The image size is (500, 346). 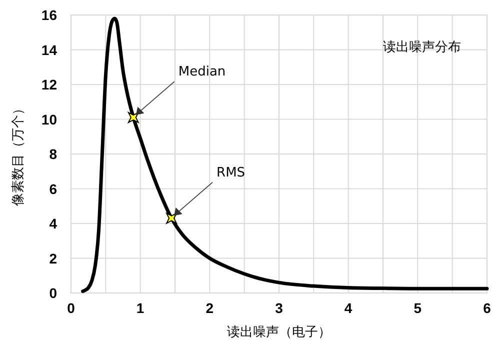 I want to click on annotation: Median, so click(x=202, y=72).